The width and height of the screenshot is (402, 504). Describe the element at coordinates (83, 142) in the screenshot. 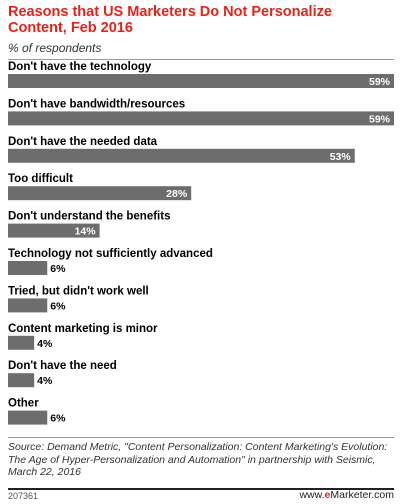

I see `category-label: Don't have the needed data` at that location.